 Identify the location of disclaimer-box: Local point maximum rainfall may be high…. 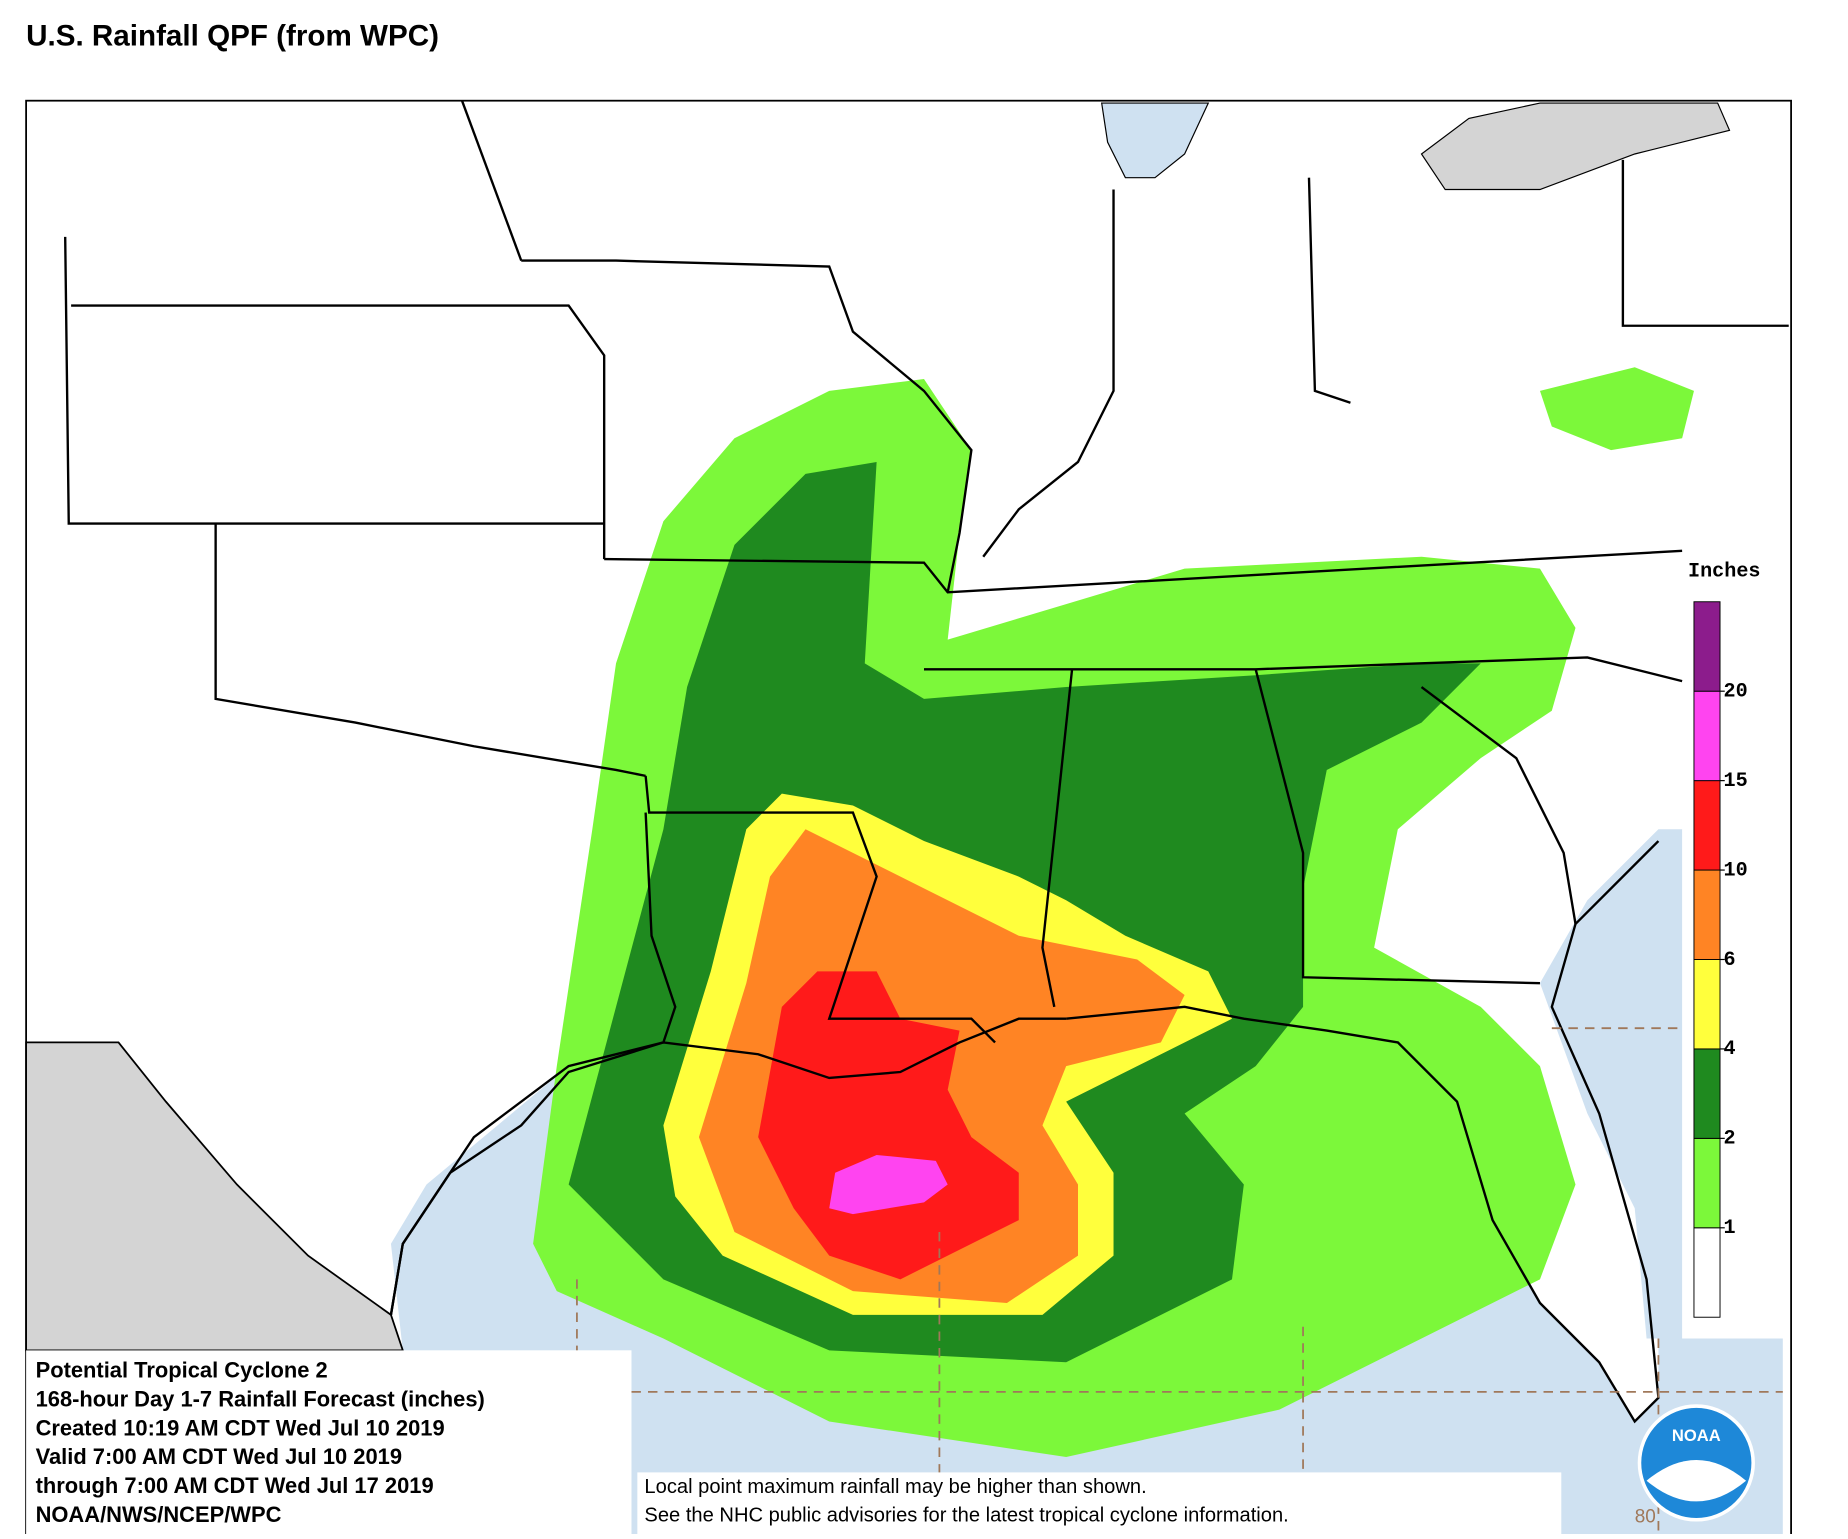
(1099, 1503).